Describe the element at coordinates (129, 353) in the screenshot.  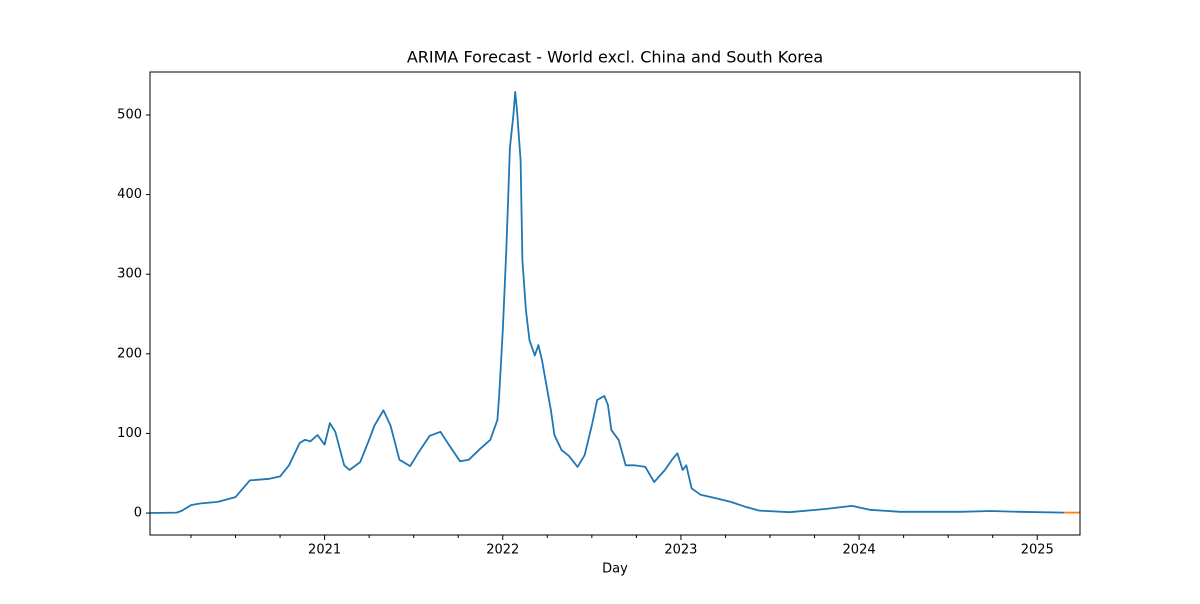
I see `y-tick-label: 200` at that location.